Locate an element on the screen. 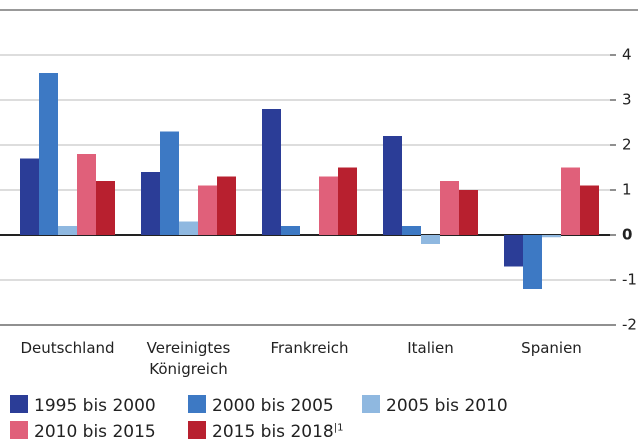 This screenshot has height=442, width=638. y-tick-label: -1 is located at coordinates (629, 280).